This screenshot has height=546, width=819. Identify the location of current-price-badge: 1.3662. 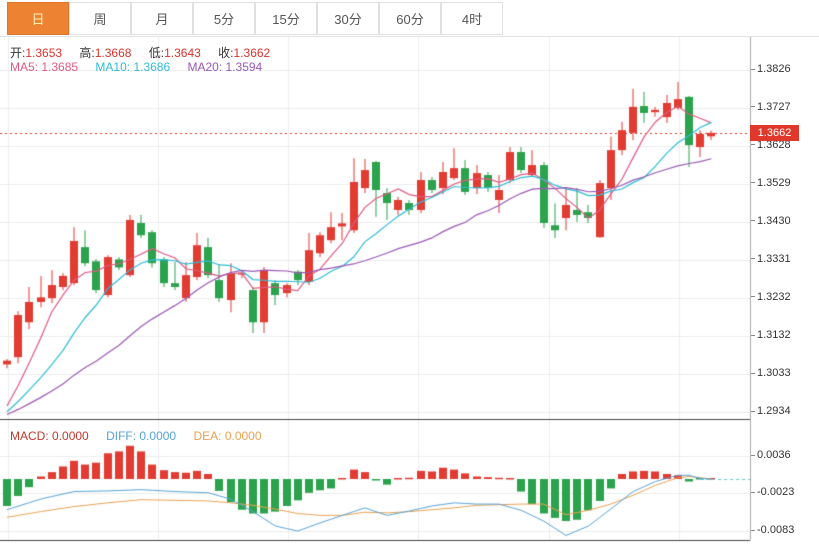
(774, 132).